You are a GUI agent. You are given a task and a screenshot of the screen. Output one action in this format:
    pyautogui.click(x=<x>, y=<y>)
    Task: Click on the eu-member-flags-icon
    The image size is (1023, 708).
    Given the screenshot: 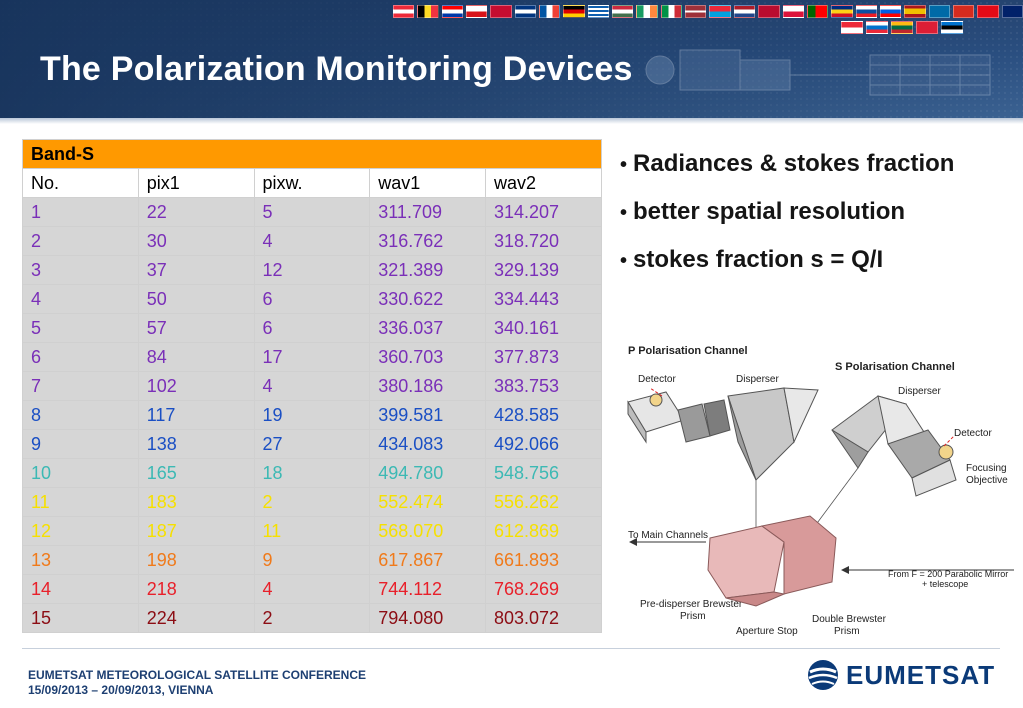 What is the action you would take?
    pyautogui.click(x=708, y=21)
    